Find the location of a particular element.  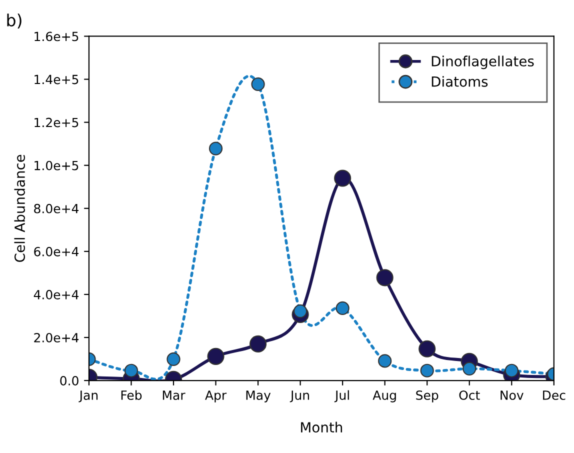

y-tick-label: 2.0e+4 is located at coordinates (56, 337).